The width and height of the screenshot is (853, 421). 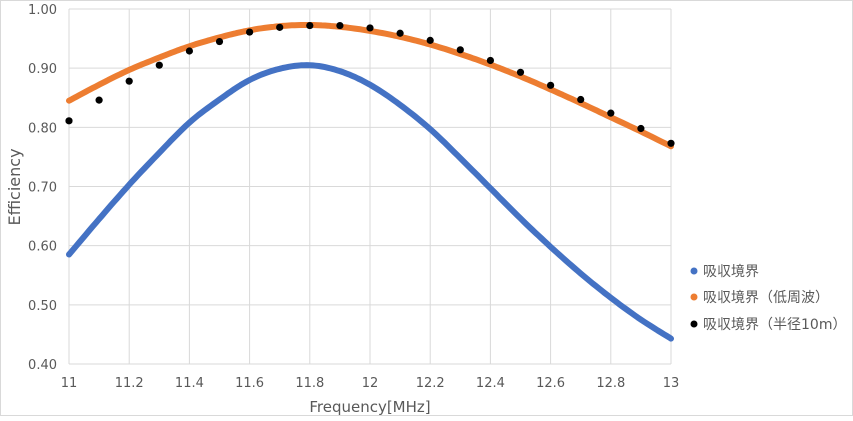 I want to click on legend-label: 吸収境界（半径10m）, so click(x=774, y=325).